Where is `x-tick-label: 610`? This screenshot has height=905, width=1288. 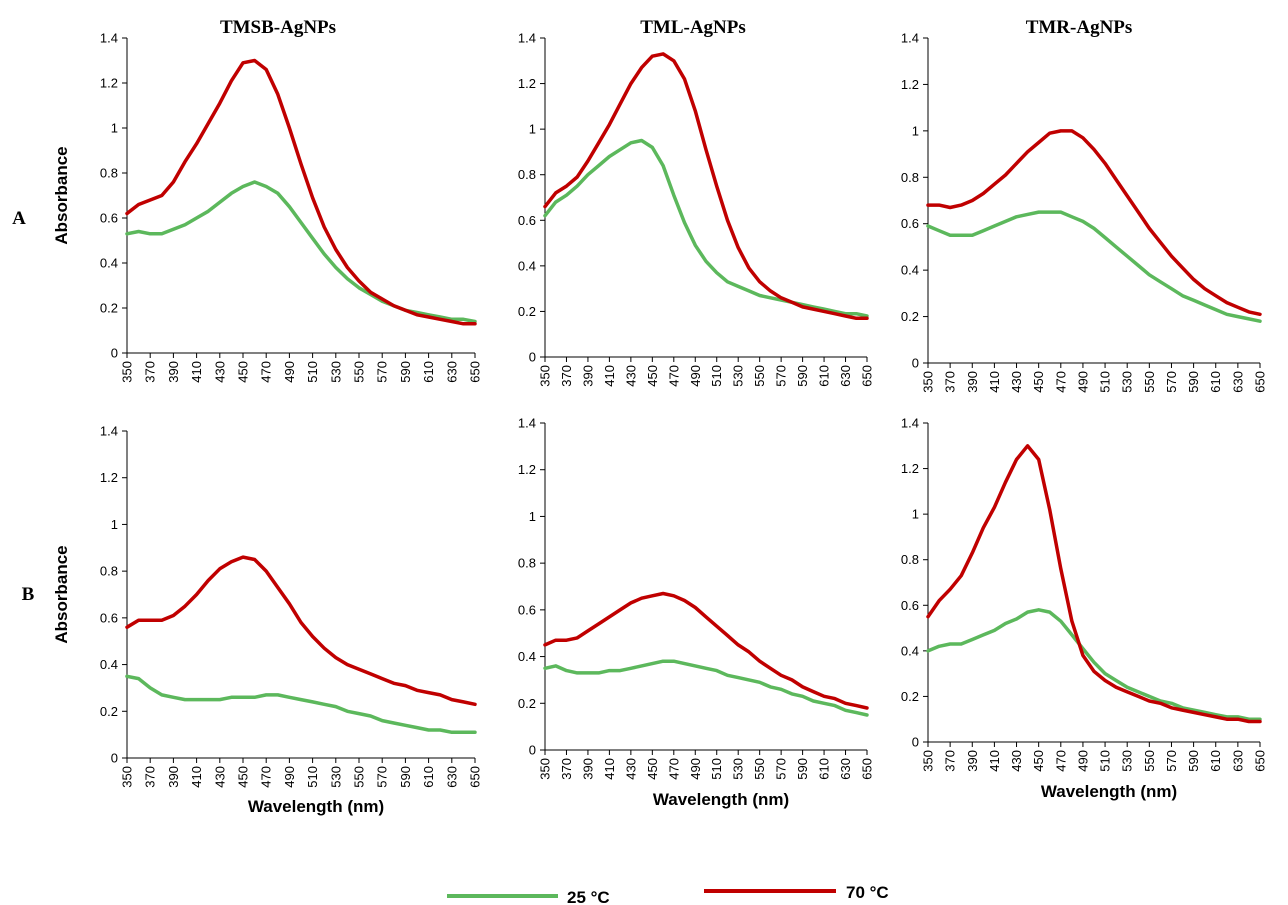 x-tick-label: 610 is located at coordinates (1215, 382).